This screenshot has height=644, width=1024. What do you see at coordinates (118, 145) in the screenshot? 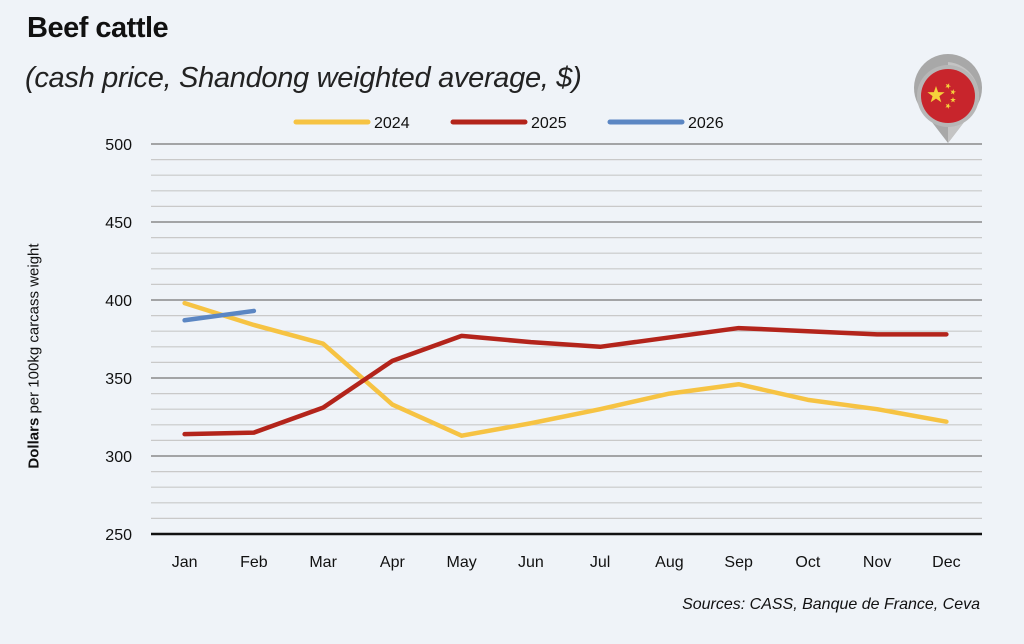
I see `y-tick-label: 500` at bounding box center [118, 145].